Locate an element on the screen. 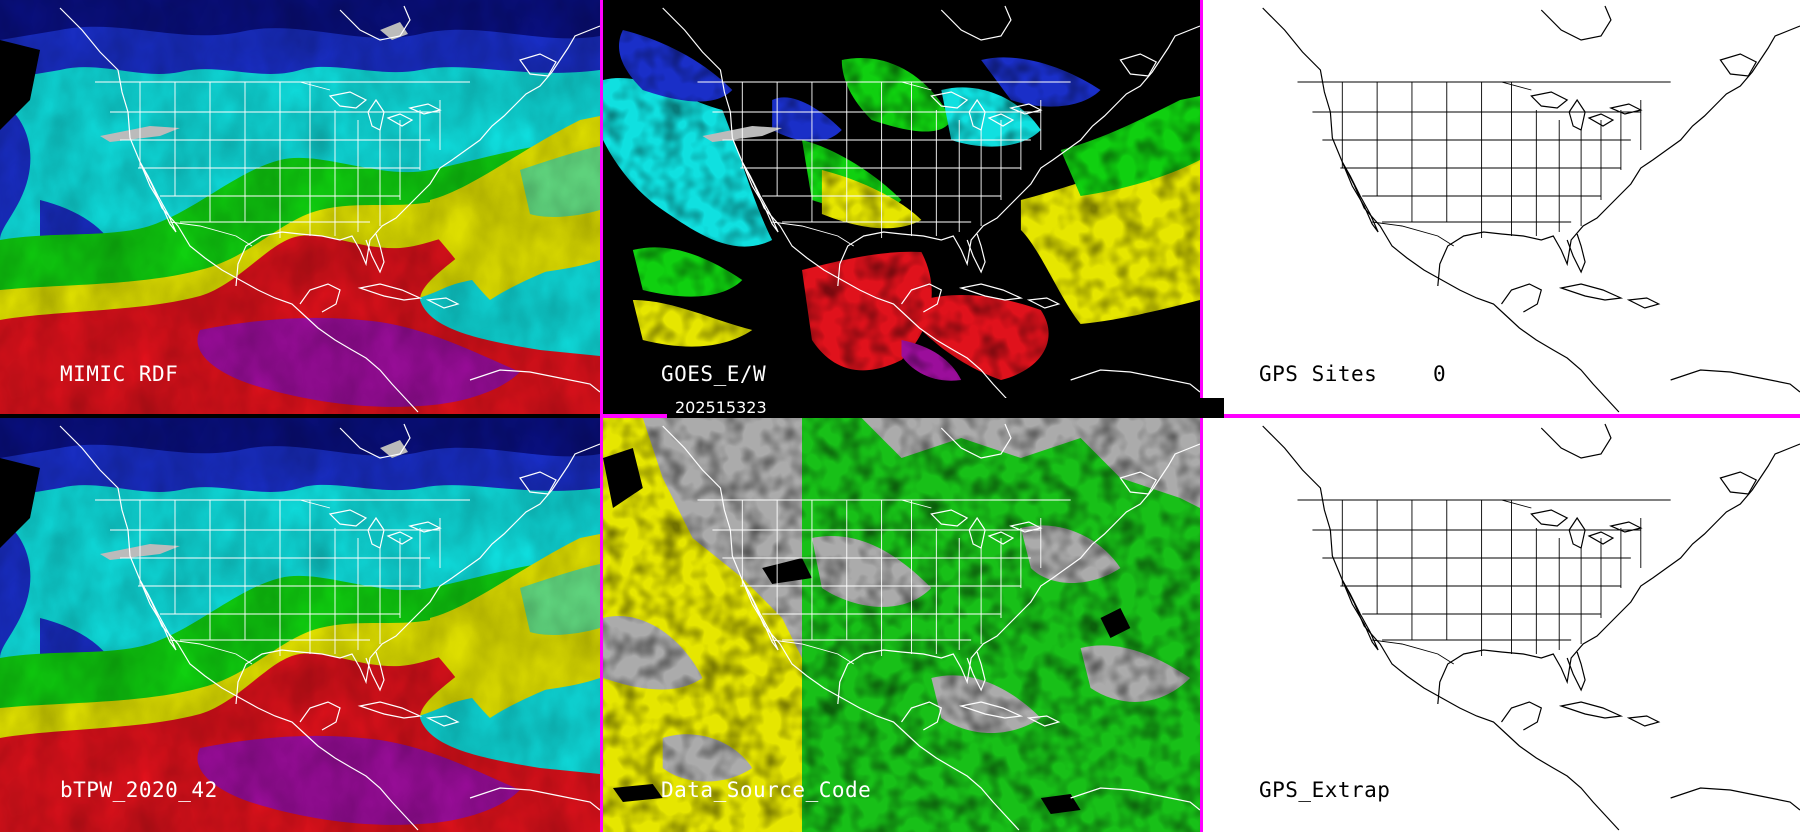  panel-label: GPS_Extrap is located at coordinates (1325, 790).